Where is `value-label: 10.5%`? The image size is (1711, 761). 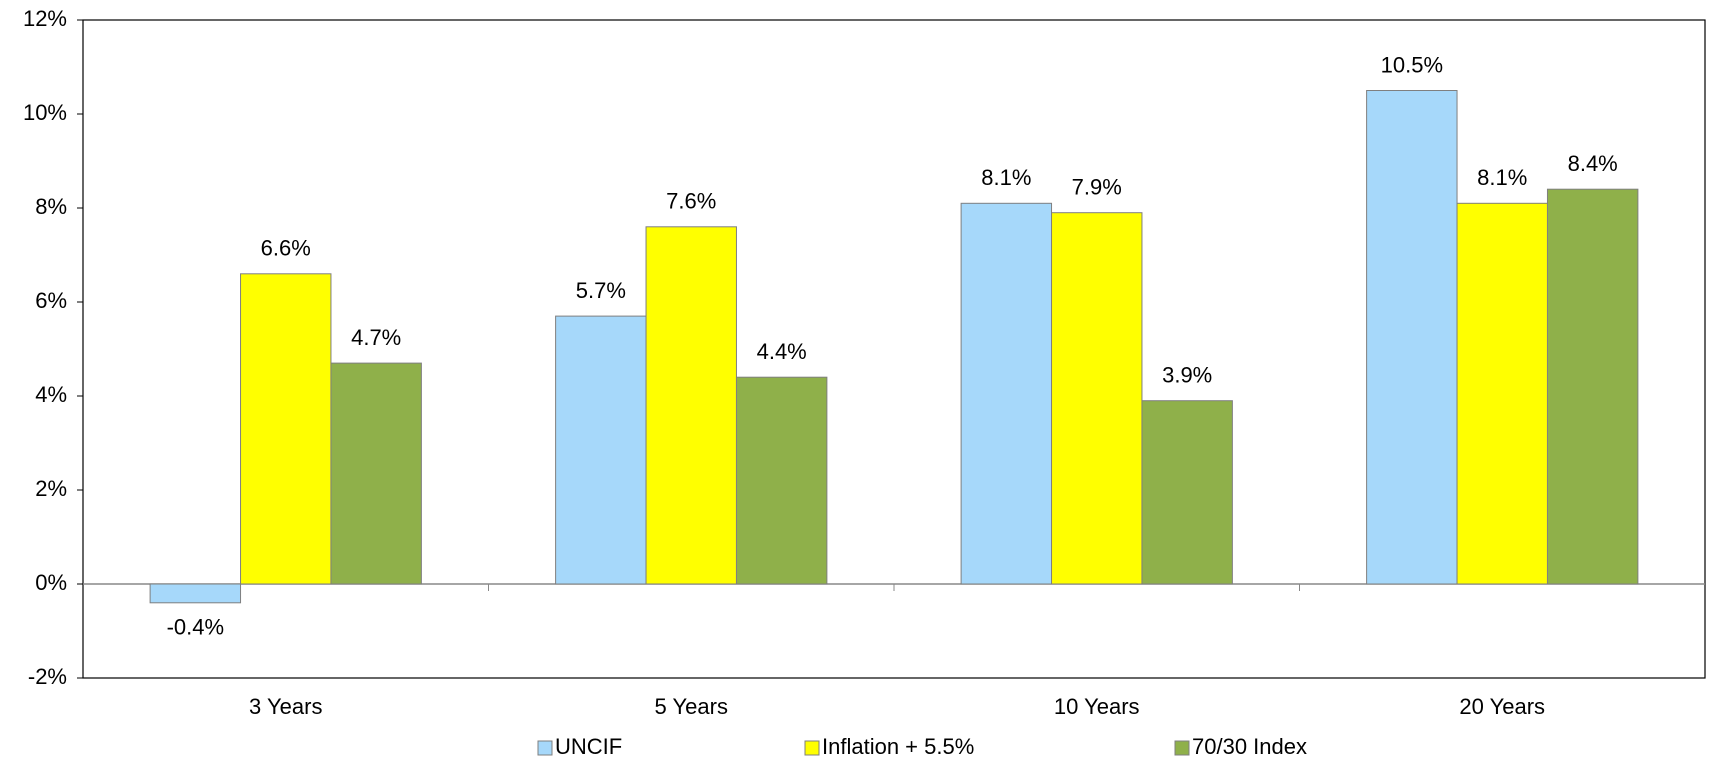 value-label: 10.5% is located at coordinates (1412, 64).